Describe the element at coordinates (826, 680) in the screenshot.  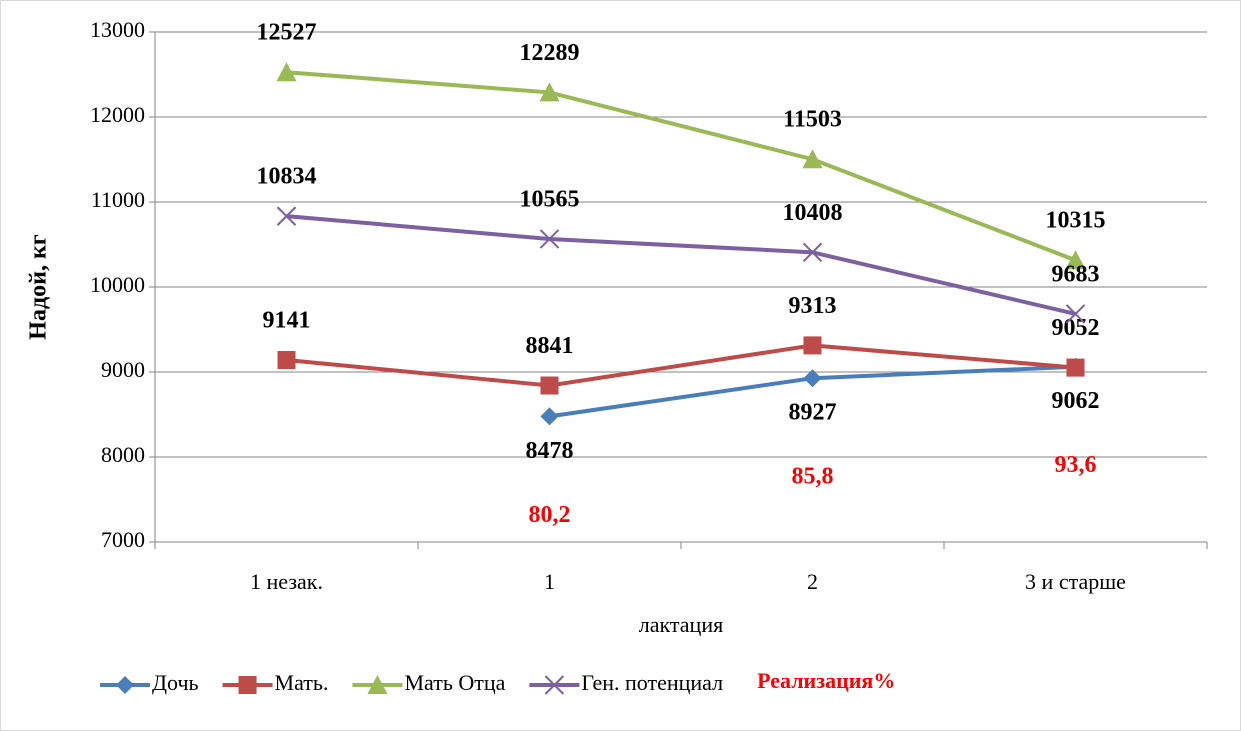
I see `legend-label: Реализация%` at that location.